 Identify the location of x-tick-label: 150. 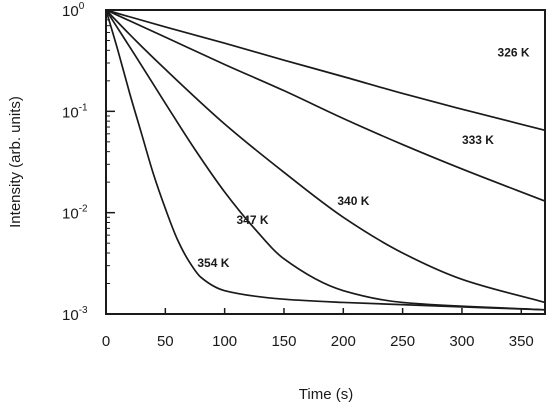
(283, 341).